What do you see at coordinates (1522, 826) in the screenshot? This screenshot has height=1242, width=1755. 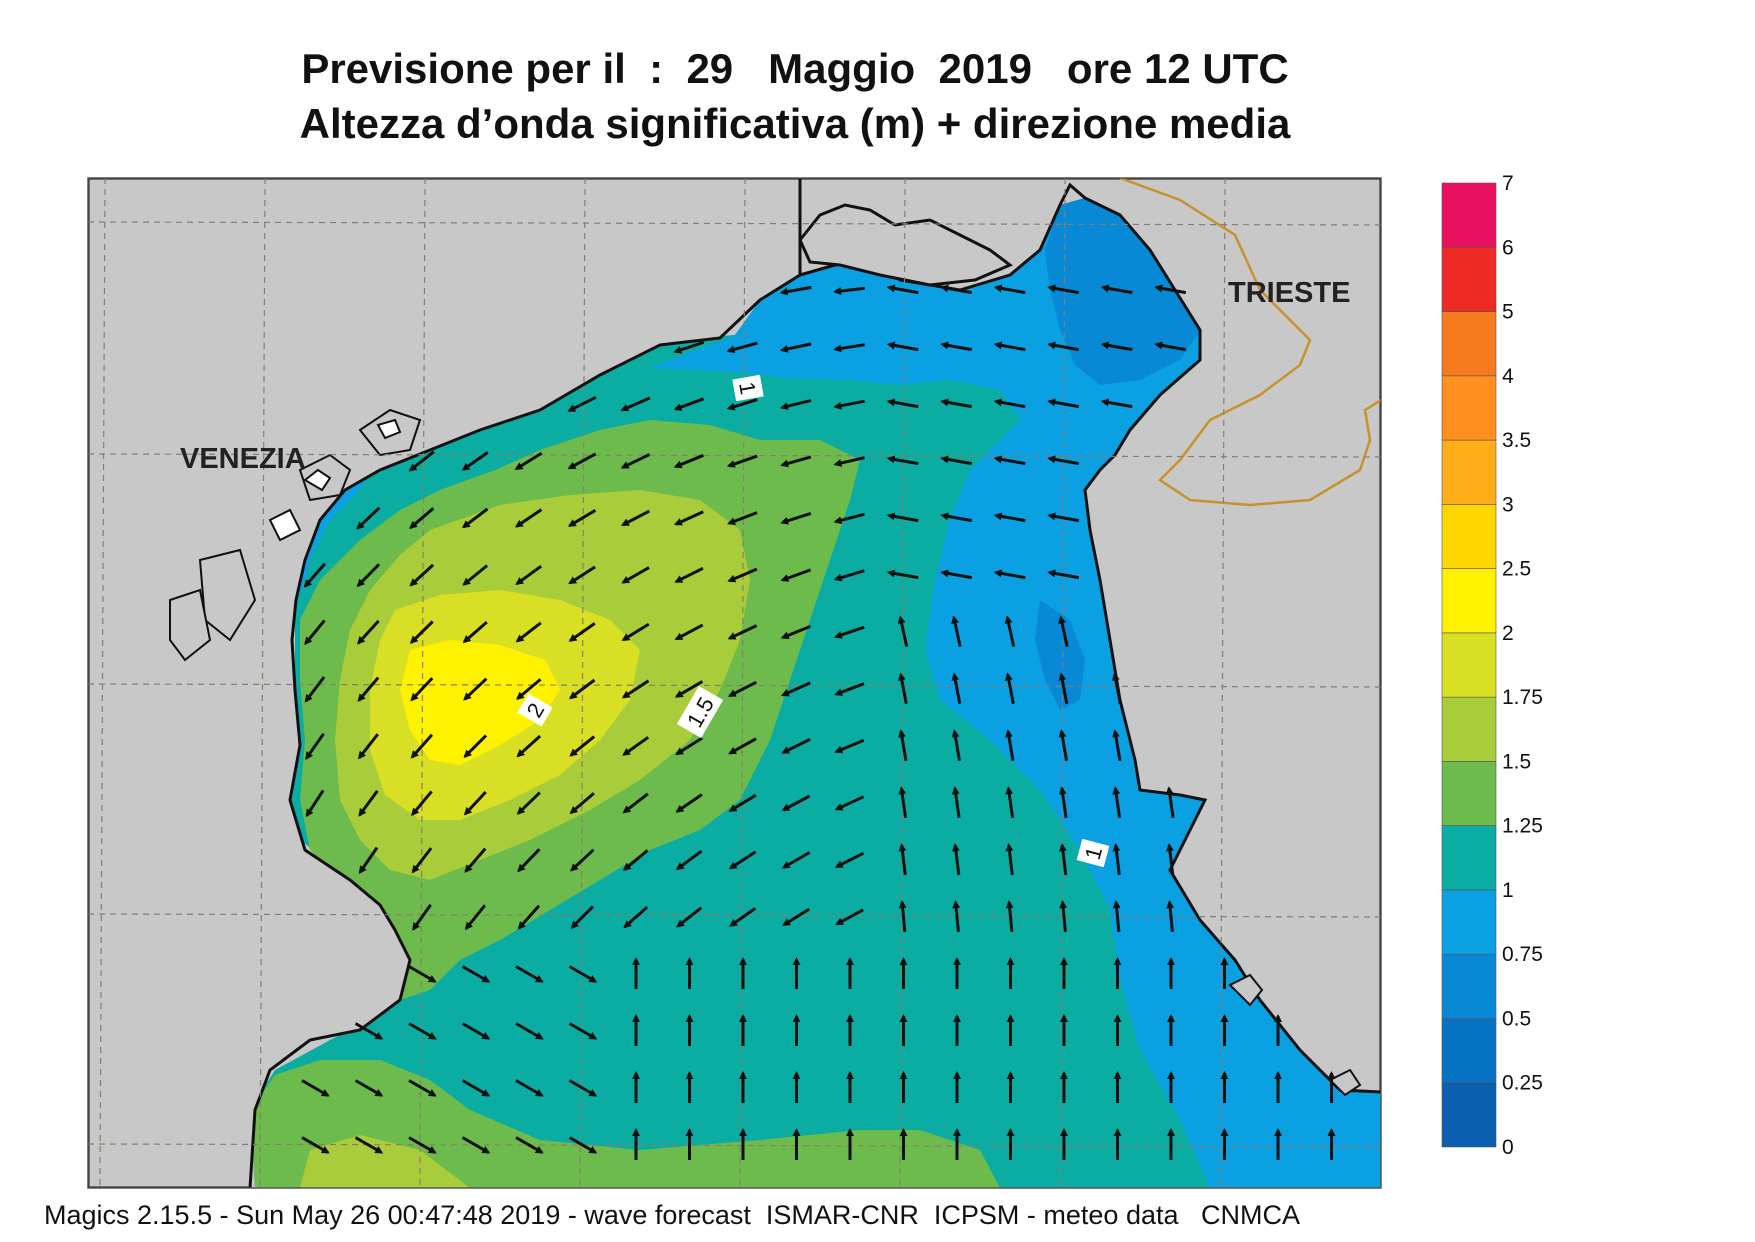 I see `colorbar-tick-label: 1.25` at bounding box center [1522, 826].